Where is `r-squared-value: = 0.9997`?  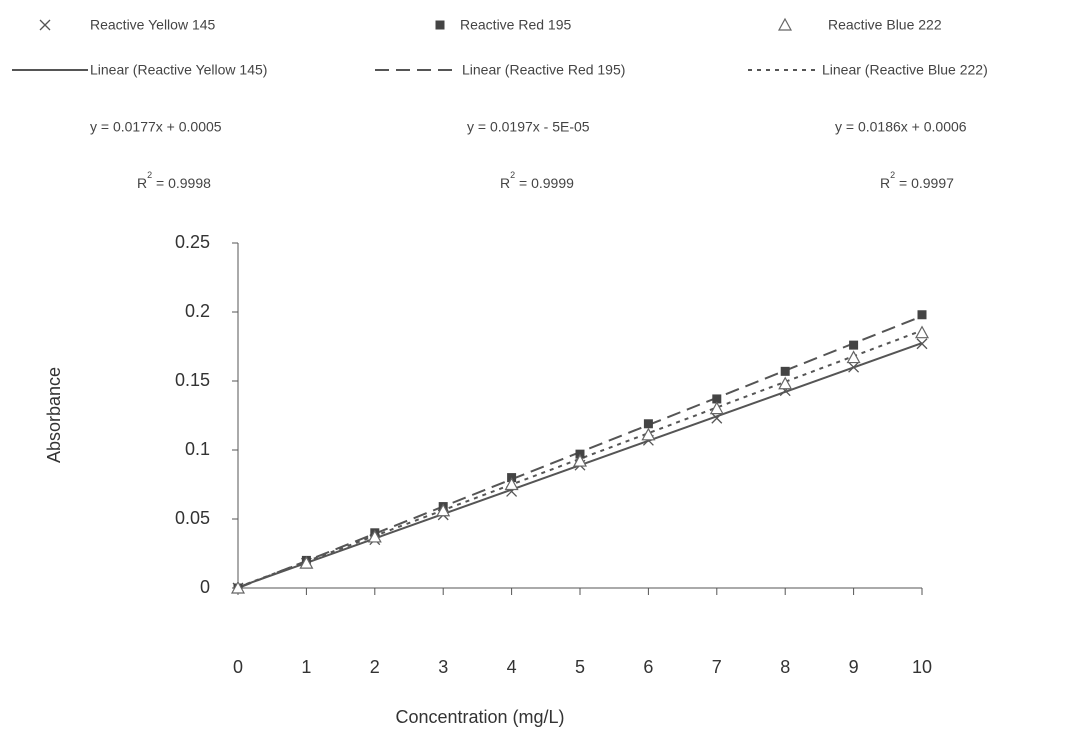 r-squared-value: = 0.9997 is located at coordinates (924, 183).